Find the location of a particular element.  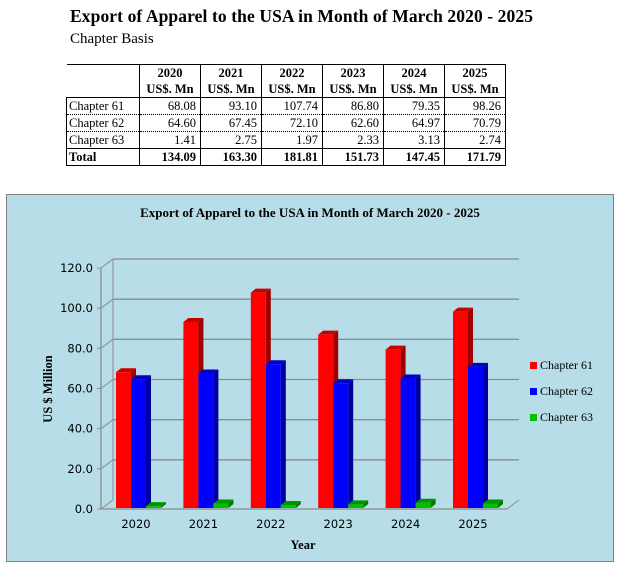

row-label: Chapter 63 is located at coordinates (103, 140).